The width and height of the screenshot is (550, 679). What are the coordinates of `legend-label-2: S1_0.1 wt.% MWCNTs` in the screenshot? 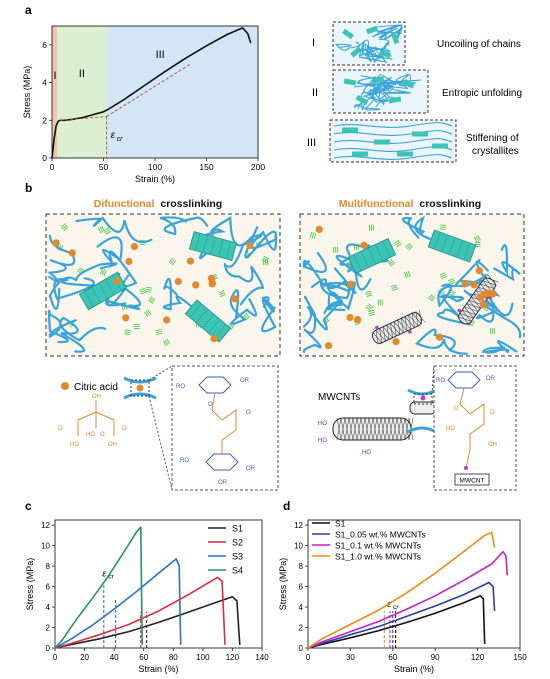 It's located at (378, 546).